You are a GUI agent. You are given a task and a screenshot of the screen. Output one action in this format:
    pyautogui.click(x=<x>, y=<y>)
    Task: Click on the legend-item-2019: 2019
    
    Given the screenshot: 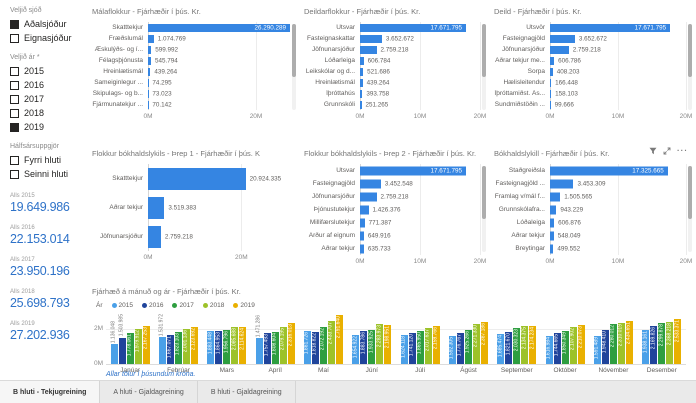 What is the action you would take?
    pyautogui.click(x=244, y=305)
    